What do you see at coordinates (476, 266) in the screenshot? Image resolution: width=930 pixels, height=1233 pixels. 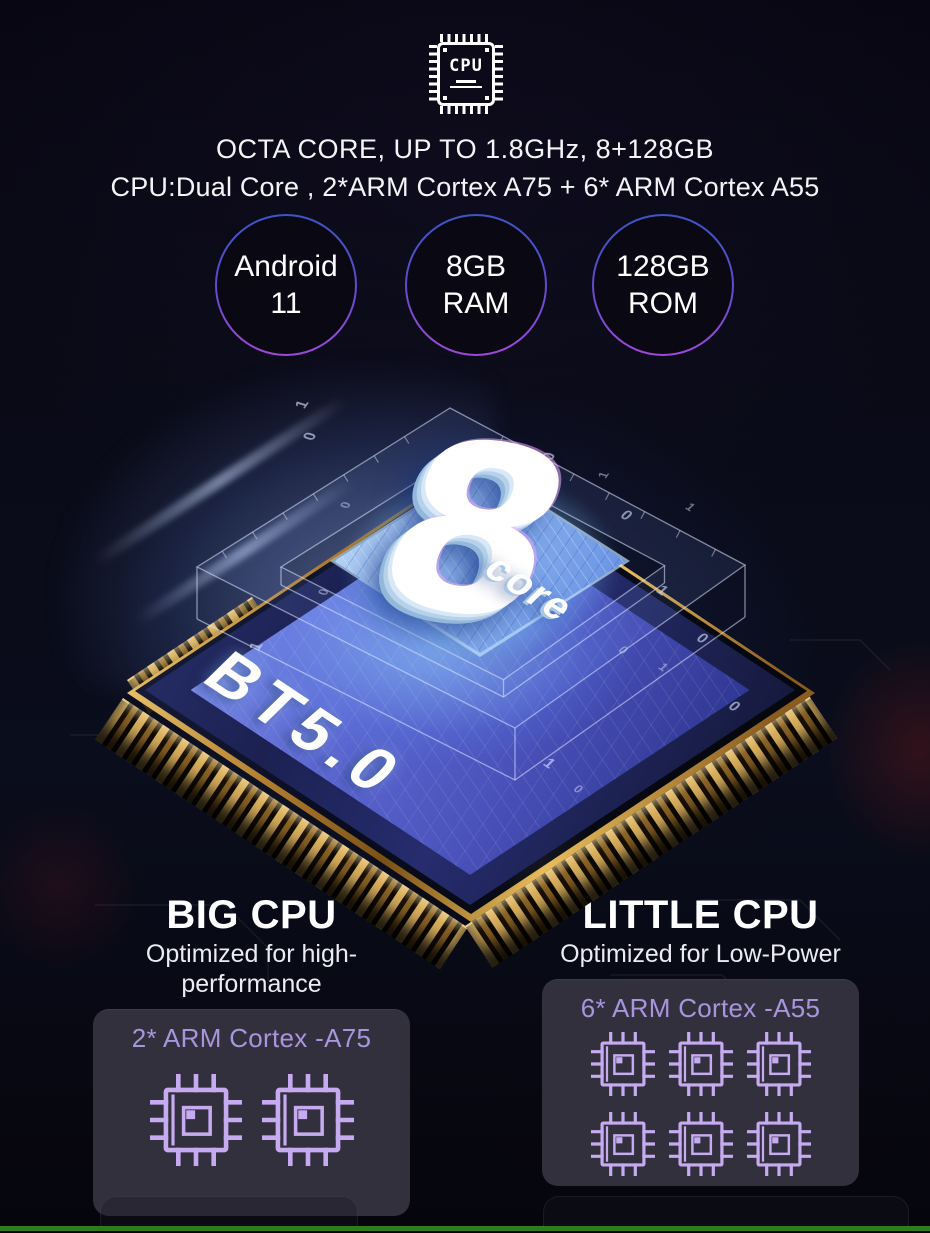 I see `badge-line: 8GB` at bounding box center [476, 266].